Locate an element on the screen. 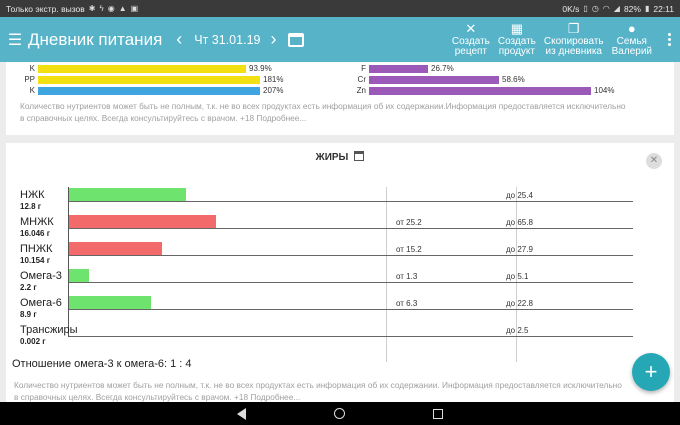 This screenshot has height=425, width=680. network-speed: 0K/s is located at coordinates (571, 8).